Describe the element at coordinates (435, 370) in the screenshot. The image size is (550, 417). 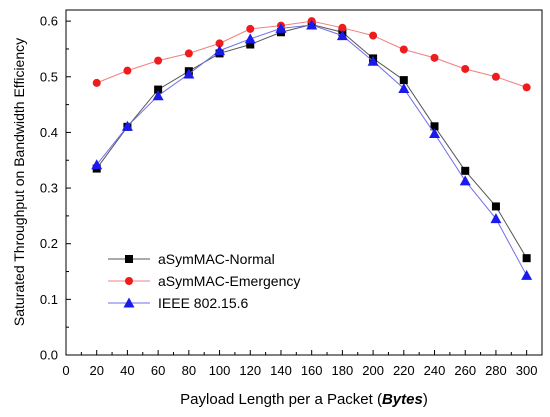
I see `x-tick-label: 240` at that location.